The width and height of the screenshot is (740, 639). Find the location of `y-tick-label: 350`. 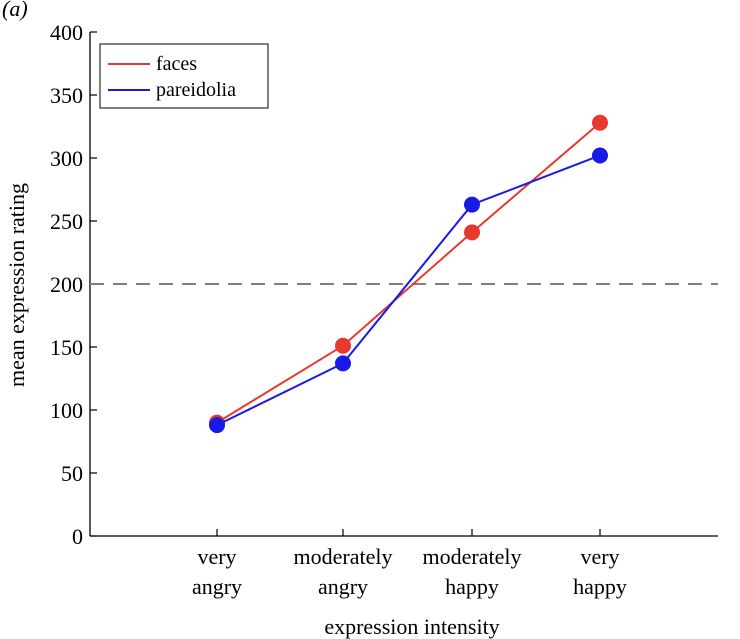

y-tick-label: 350 is located at coordinates (66, 95).